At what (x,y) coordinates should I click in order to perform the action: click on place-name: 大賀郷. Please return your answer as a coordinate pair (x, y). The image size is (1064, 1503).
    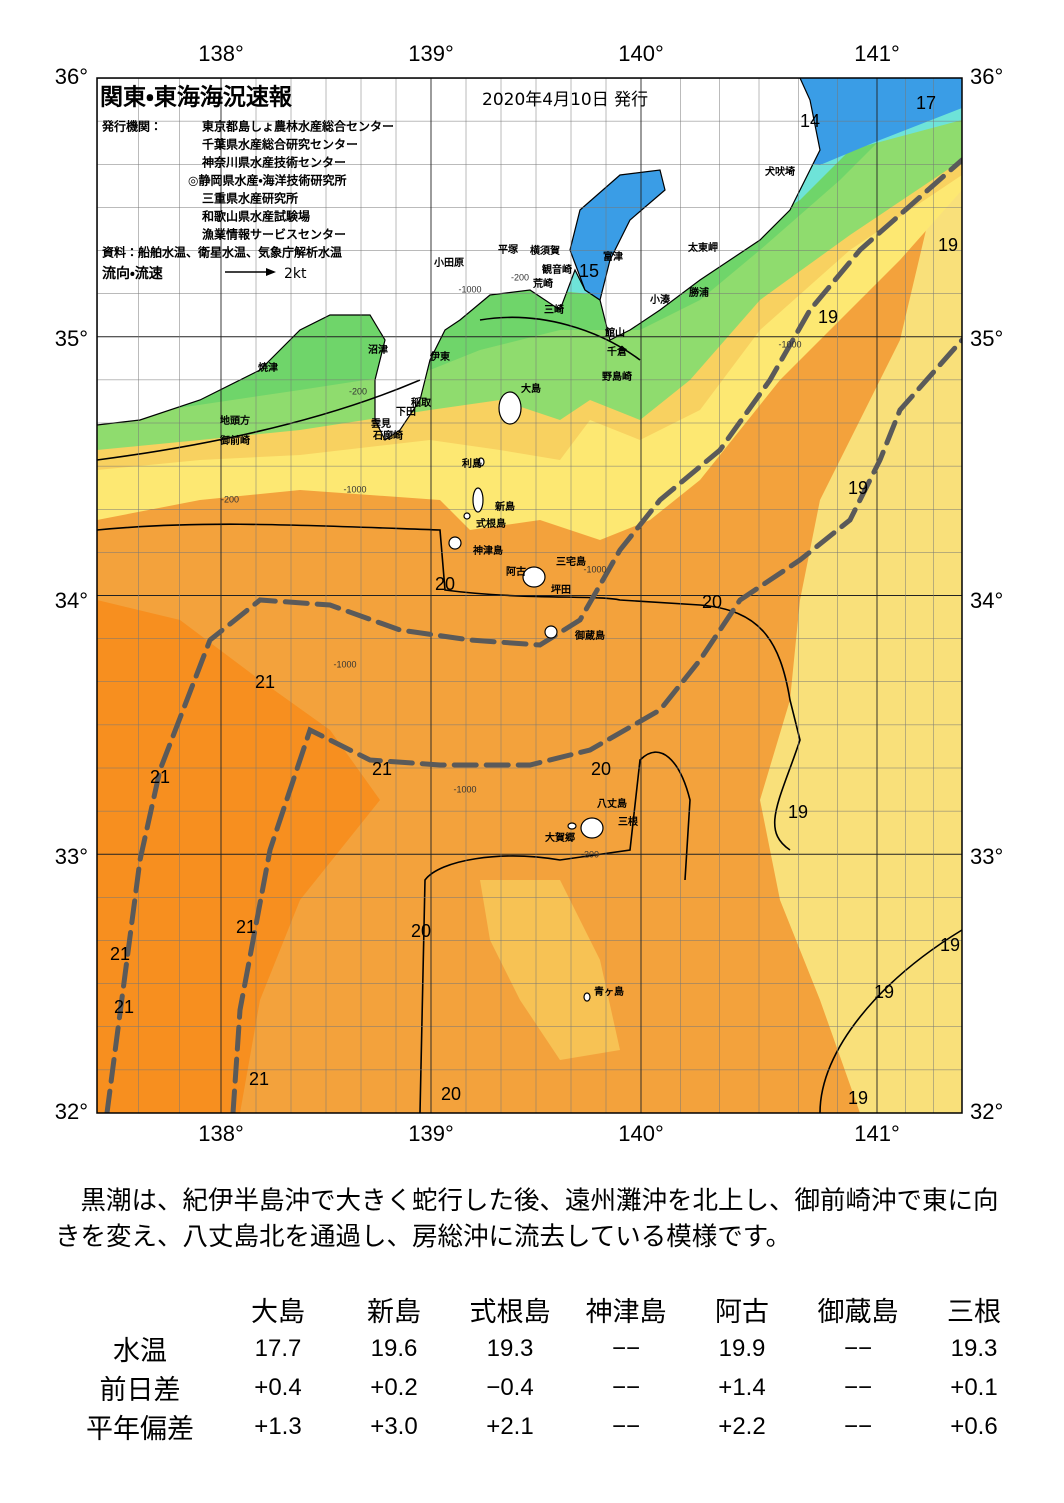
    Looking at the image, I should click on (560, 837).